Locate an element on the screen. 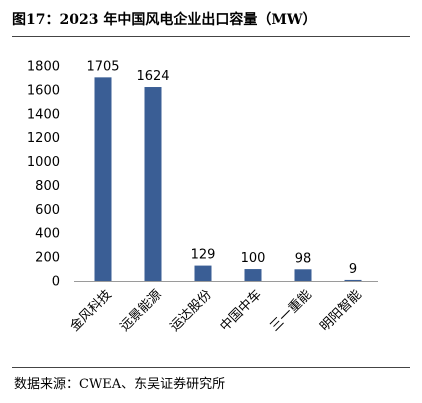 The width and height of the screenshot is (422, 403). y-tick-label: 1200 is located at coordinates (43, 138).